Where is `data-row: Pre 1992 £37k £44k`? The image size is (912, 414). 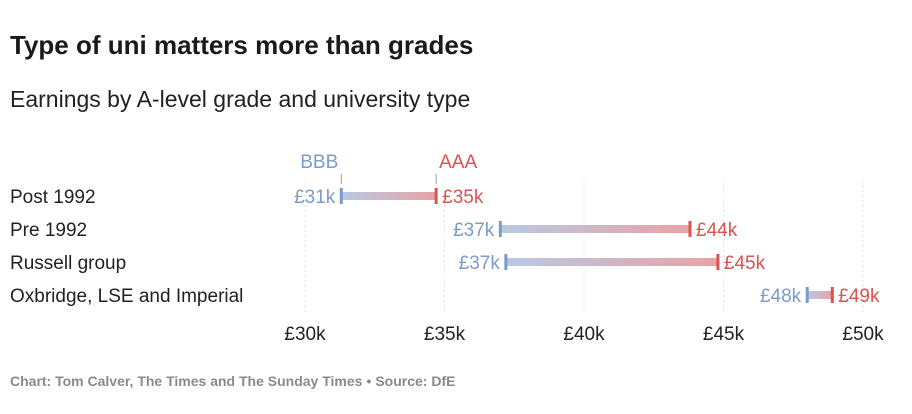 data-row: Pre 1992 £37k £44k is located at coordinates (374, 230).